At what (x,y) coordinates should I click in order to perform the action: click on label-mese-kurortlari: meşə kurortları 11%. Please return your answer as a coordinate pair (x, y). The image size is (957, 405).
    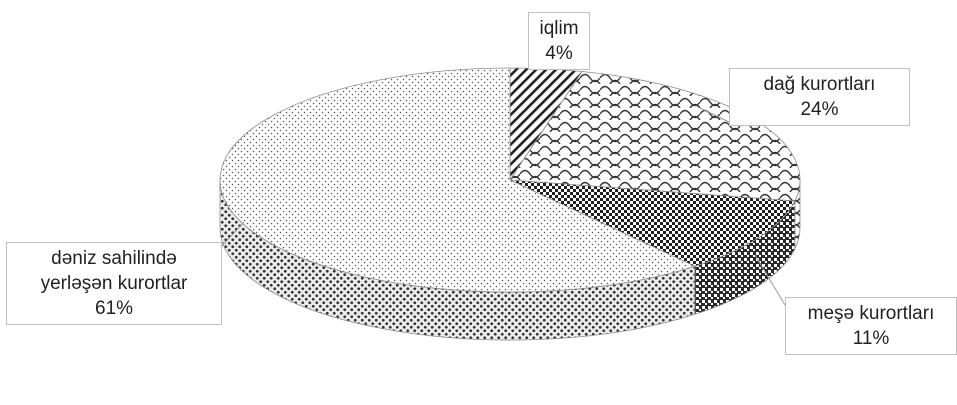
    Looking at the image, I should click on (871, 326).